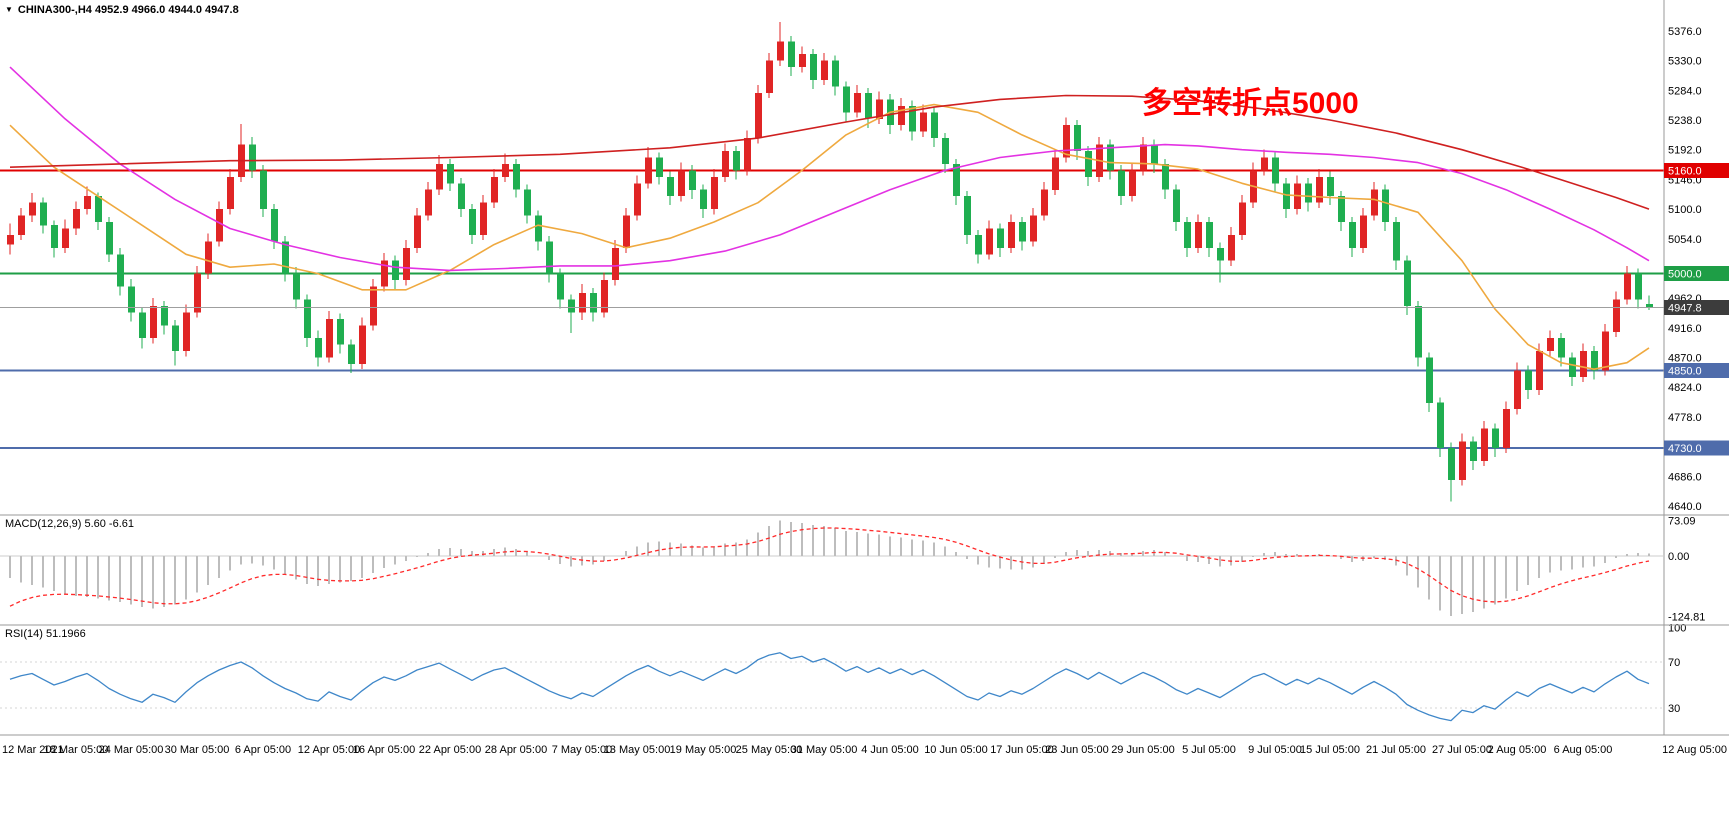 This screenshot has width=1729, height=839. I want to click on x-axis-label: 24 Mar 05:00, so click(131, 750).